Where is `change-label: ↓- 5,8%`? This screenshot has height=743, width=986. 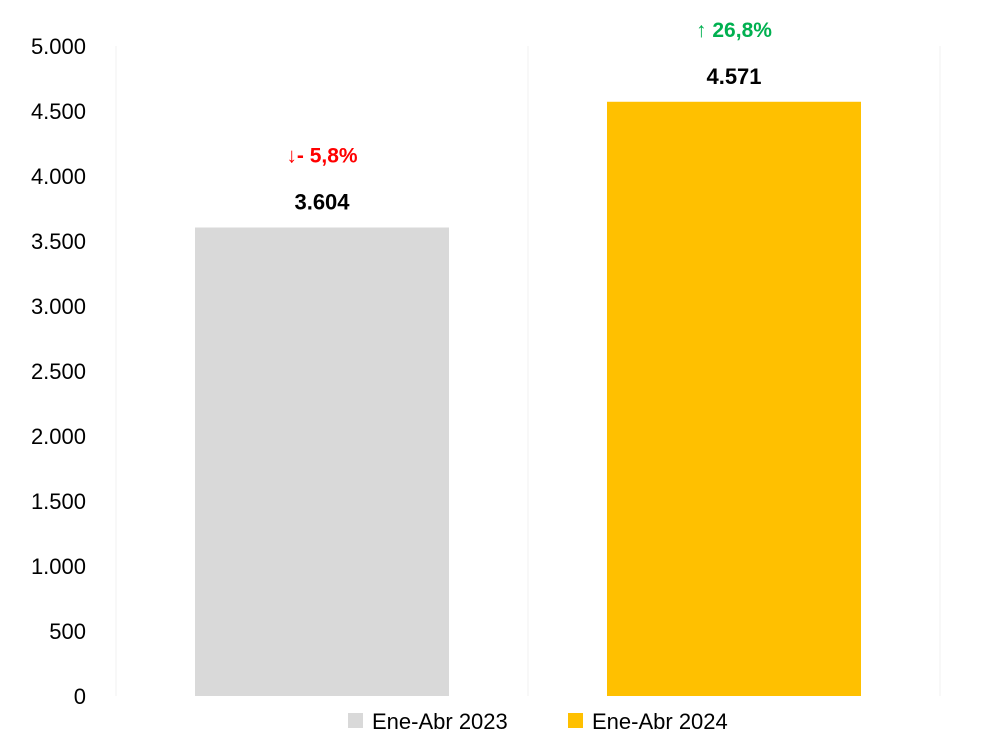 change-label: ↓- 5,8% is located at coordinates (322, 155).